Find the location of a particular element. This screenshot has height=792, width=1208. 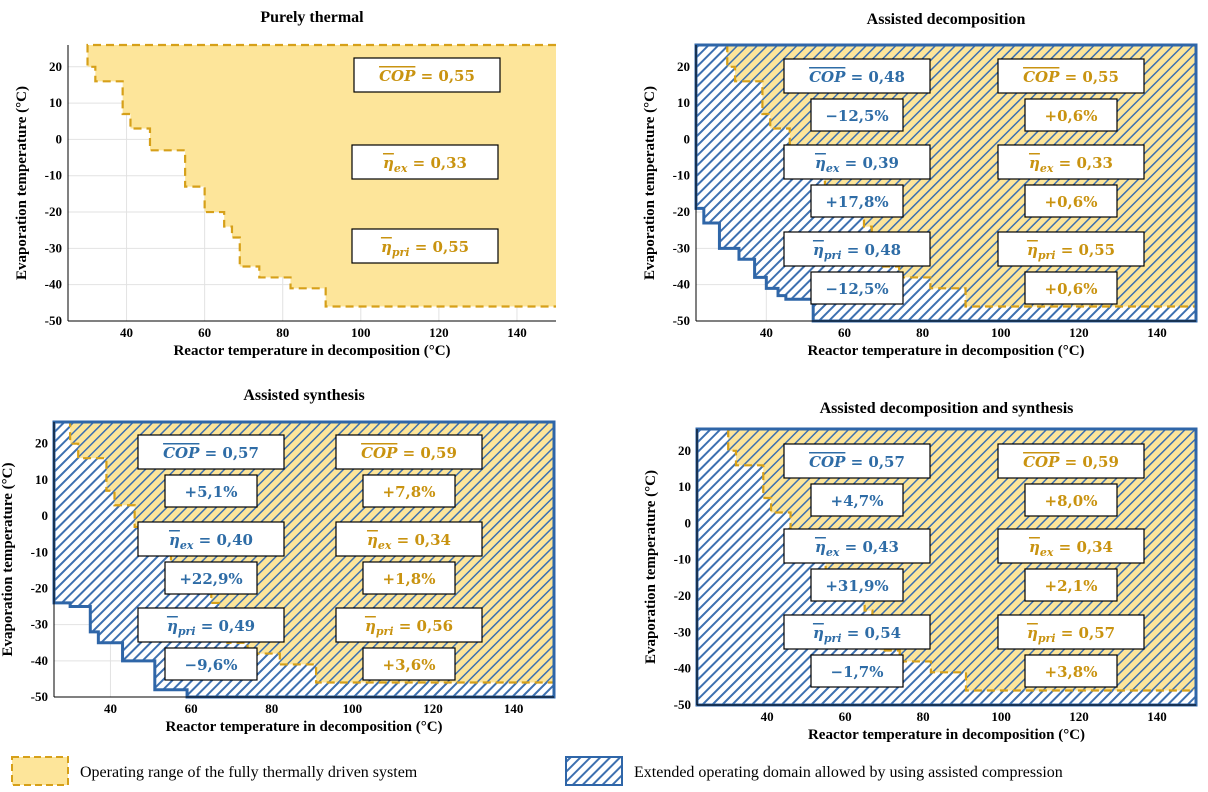

value-text: ηpri = 0,49 is located at coordinates (211, 627).